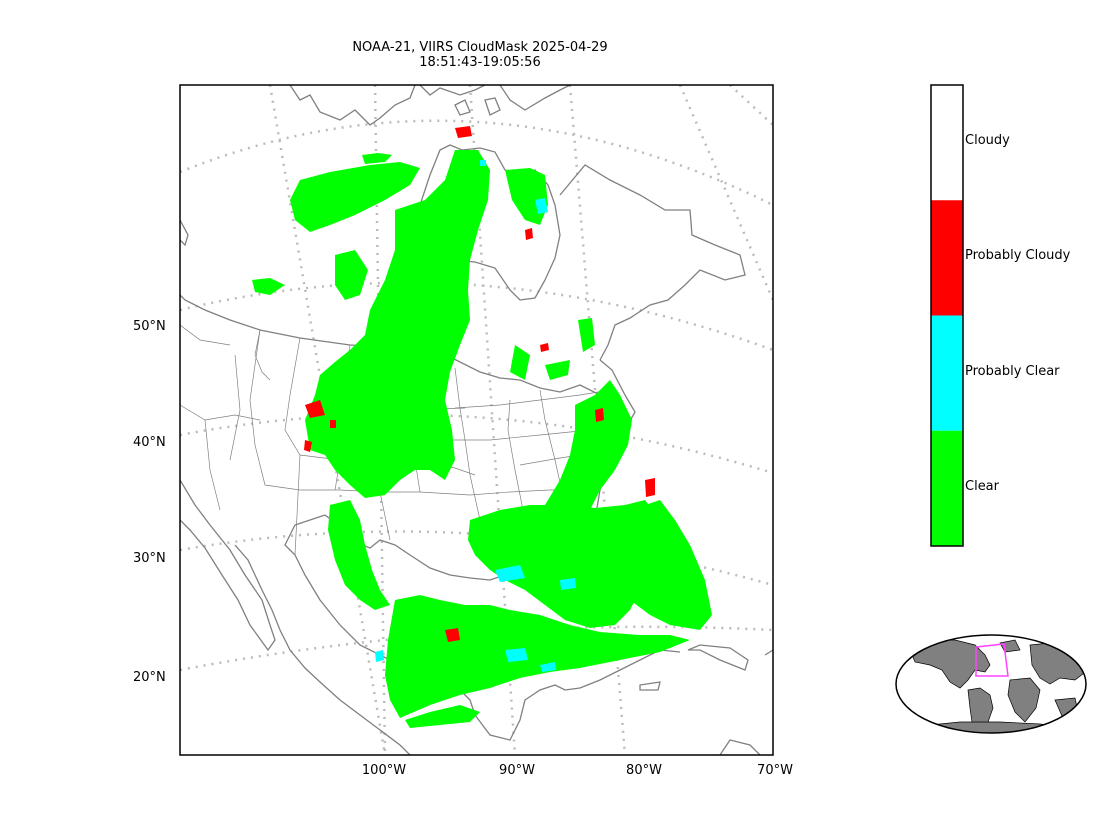 Image resolution: width=1120 pixels, height=840 pixels. Describe the element at coordinates (475, 416) in the screenshot. I see `probably-clear-regions` at that location.